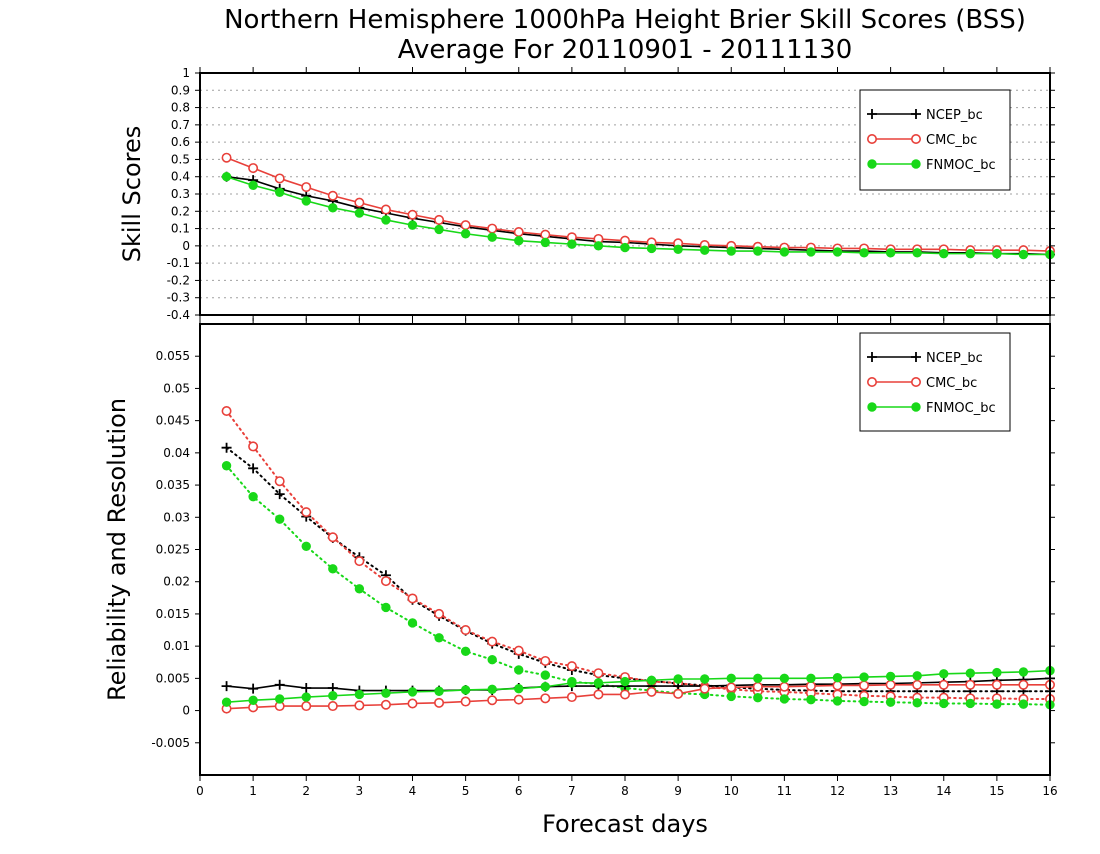  What do you see at coordinates (572, 791) in the screenshot?
I see `x-tick-label: 7` at bounding box center [572, 791].